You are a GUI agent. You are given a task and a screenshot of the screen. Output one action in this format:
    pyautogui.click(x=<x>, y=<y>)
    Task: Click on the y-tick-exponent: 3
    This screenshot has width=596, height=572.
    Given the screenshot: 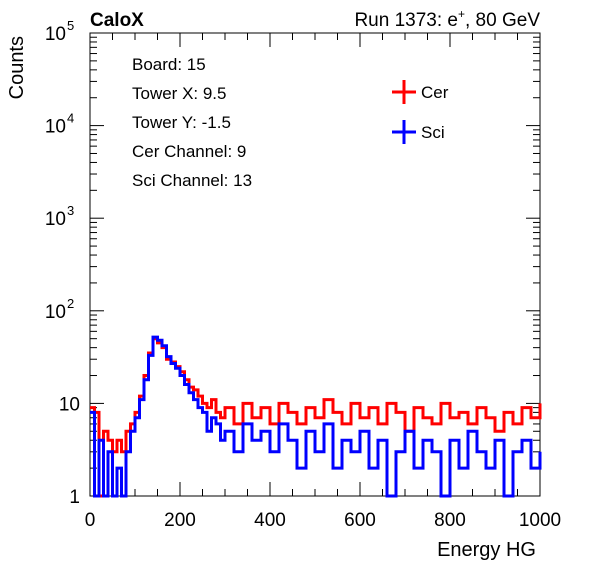 What is the action you would take?
    pyautogui.click(x=70, y=210)
    